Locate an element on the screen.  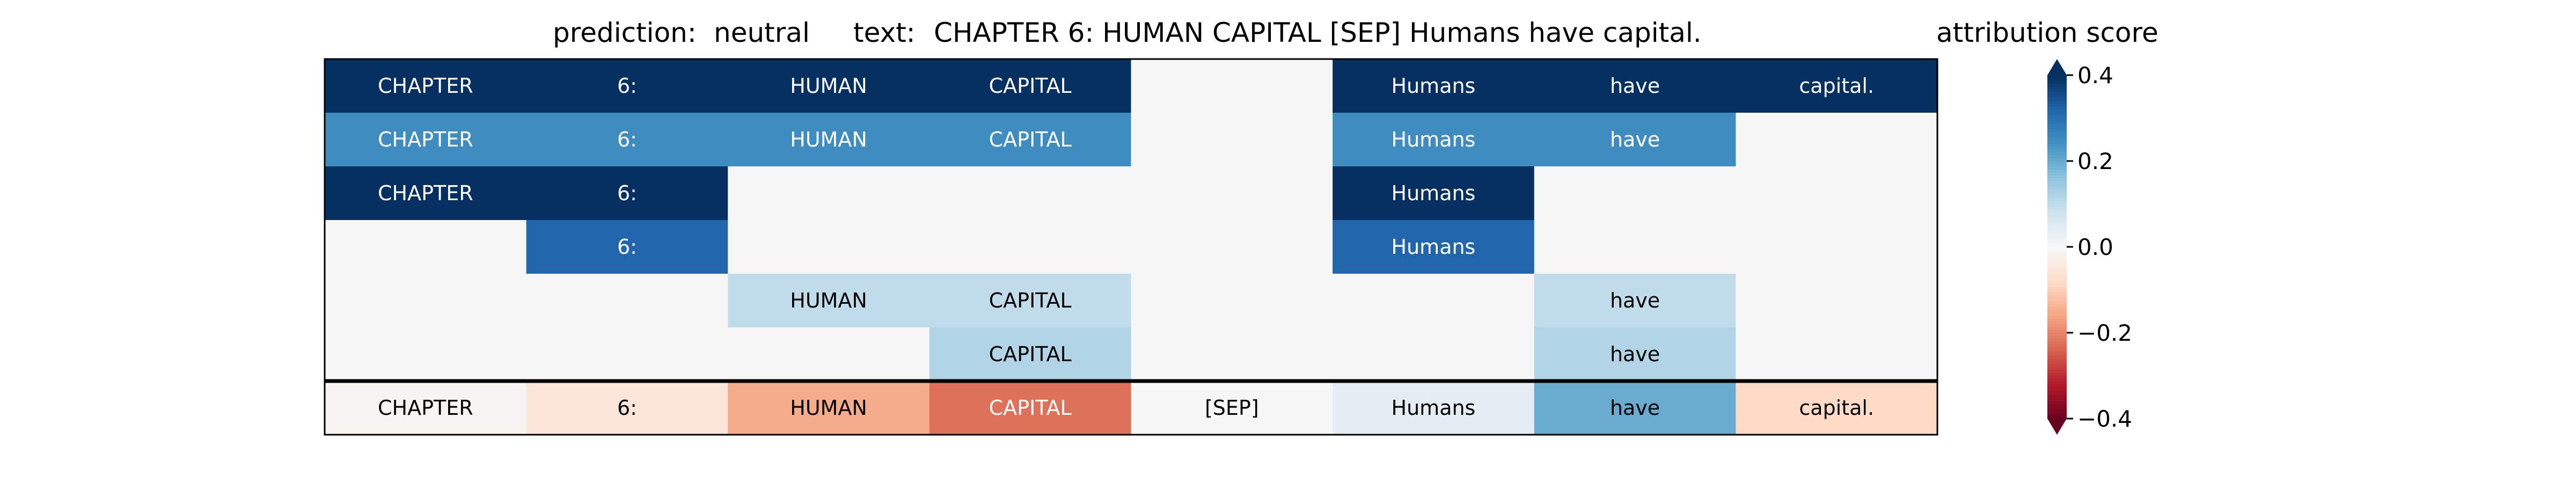
attribution-token-label: CAPITAL is located at coordinates (1030, 408).